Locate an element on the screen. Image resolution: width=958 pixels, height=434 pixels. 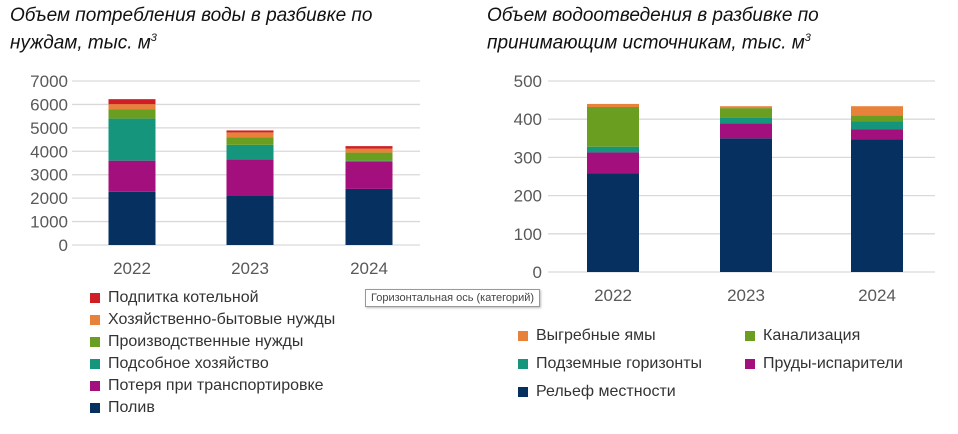
legend-item: Канализация is located at coordinates (802, 336).